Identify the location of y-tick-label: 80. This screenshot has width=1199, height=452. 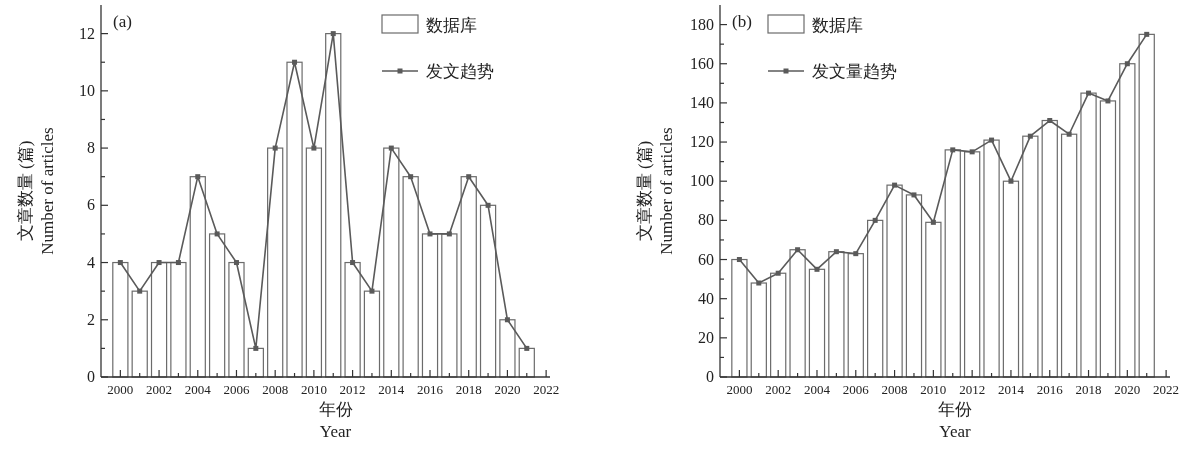
(706, 220).